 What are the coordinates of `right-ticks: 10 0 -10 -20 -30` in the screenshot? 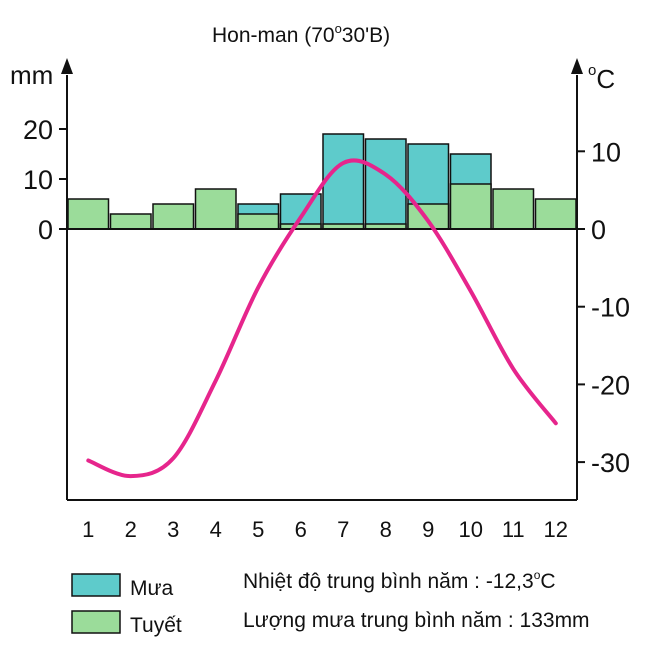 It's located at (603, 307).